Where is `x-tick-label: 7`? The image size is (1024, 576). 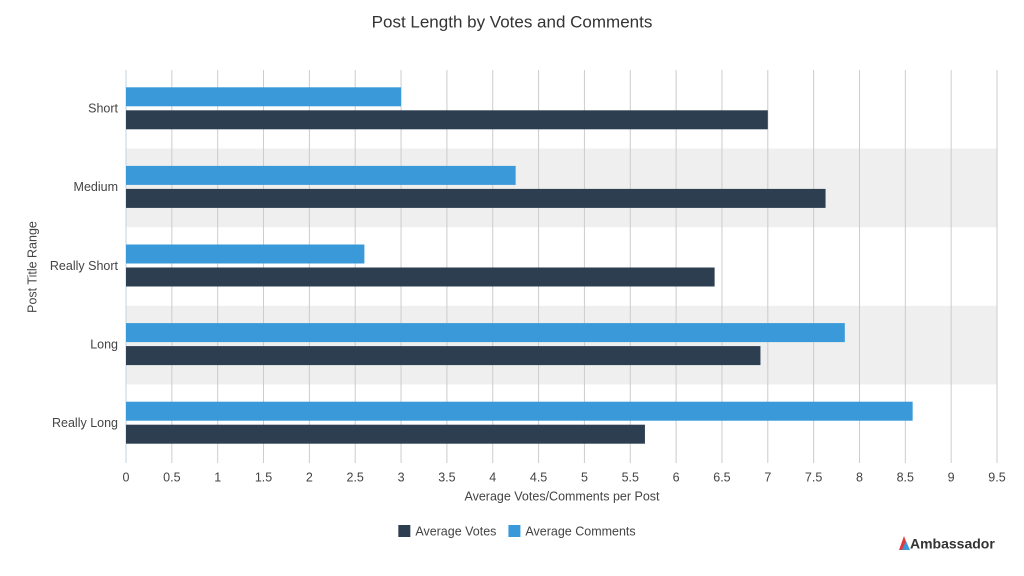 x-tick-label: 7 is located at coordinates (767, 477).